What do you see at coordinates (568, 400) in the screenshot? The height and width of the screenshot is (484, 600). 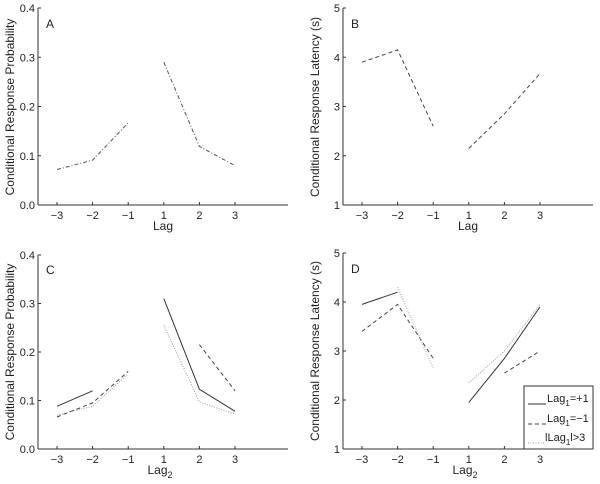 I see `legend-label-lag1-plus1: Lag1=+1` at bounding box center [568, 400].